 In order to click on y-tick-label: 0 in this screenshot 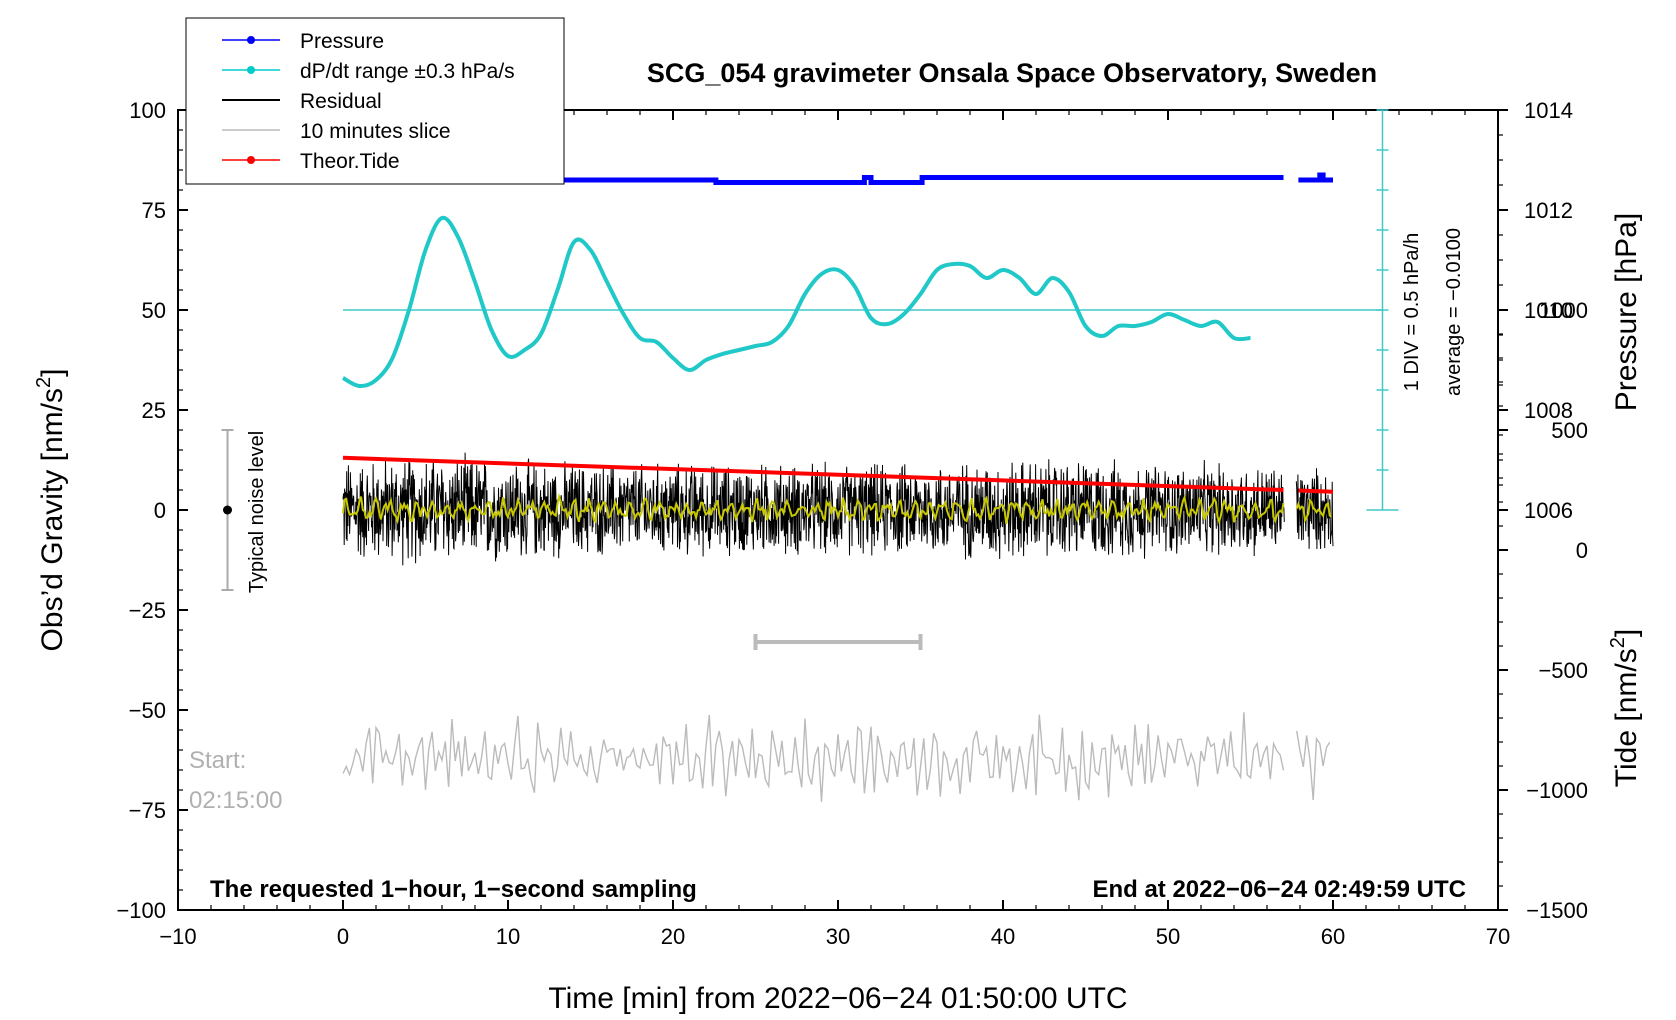, I will do `click(160, 510)`.